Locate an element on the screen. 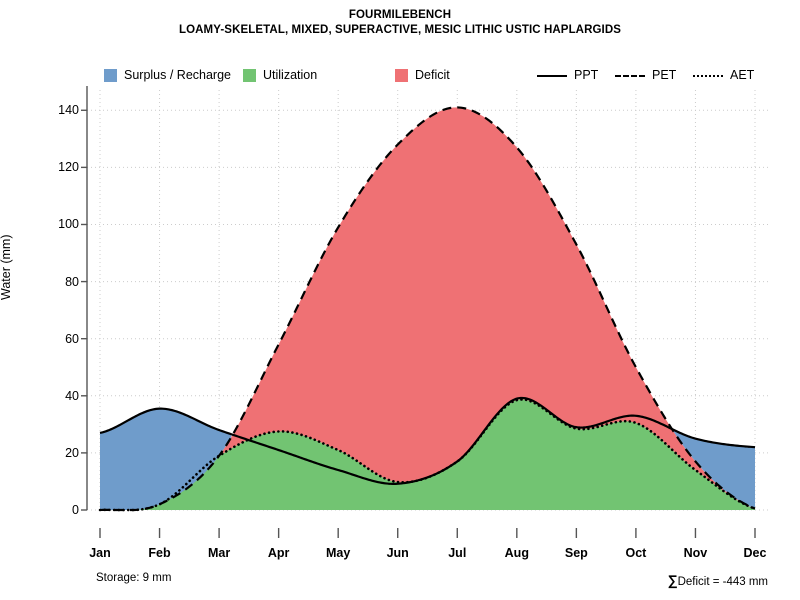  legend-item-deficit: Deficit is located at coordinates (422, 75).